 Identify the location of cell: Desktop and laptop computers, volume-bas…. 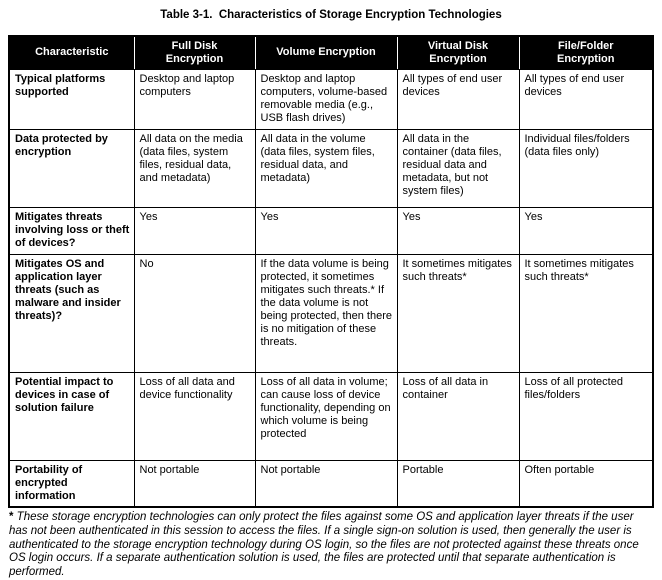
(326, 99).